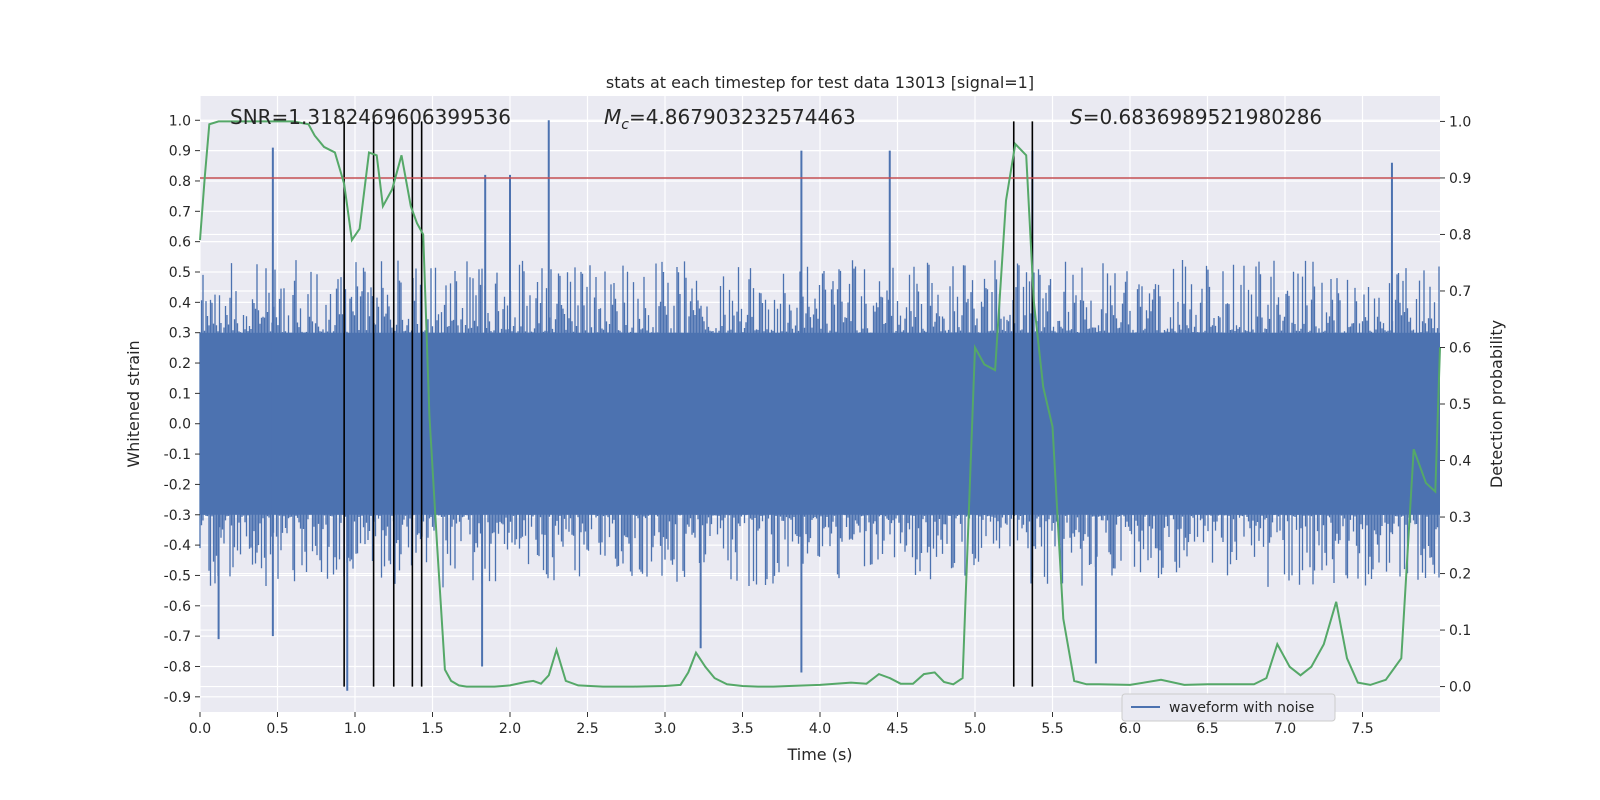 The width and height of the screenshot is (1600, 800). I want to click on left-tick-label: -0.7, so click(177, 637).